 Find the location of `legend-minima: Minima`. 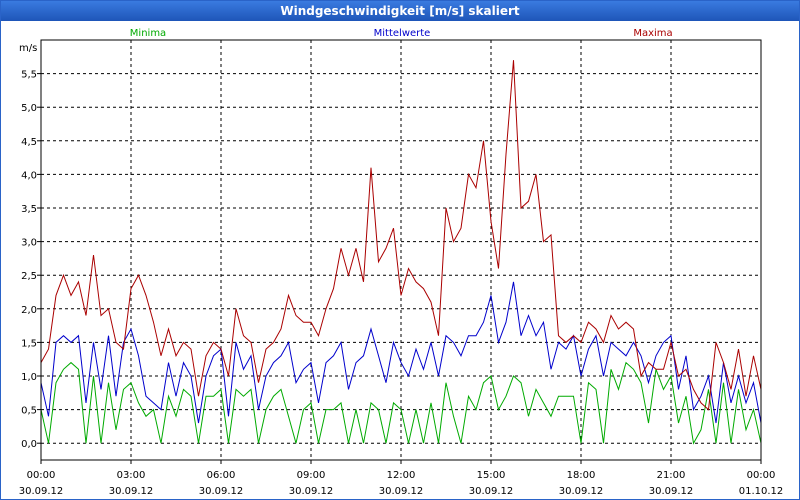

legend-minima: Minima is located at coordinates (148, 33).